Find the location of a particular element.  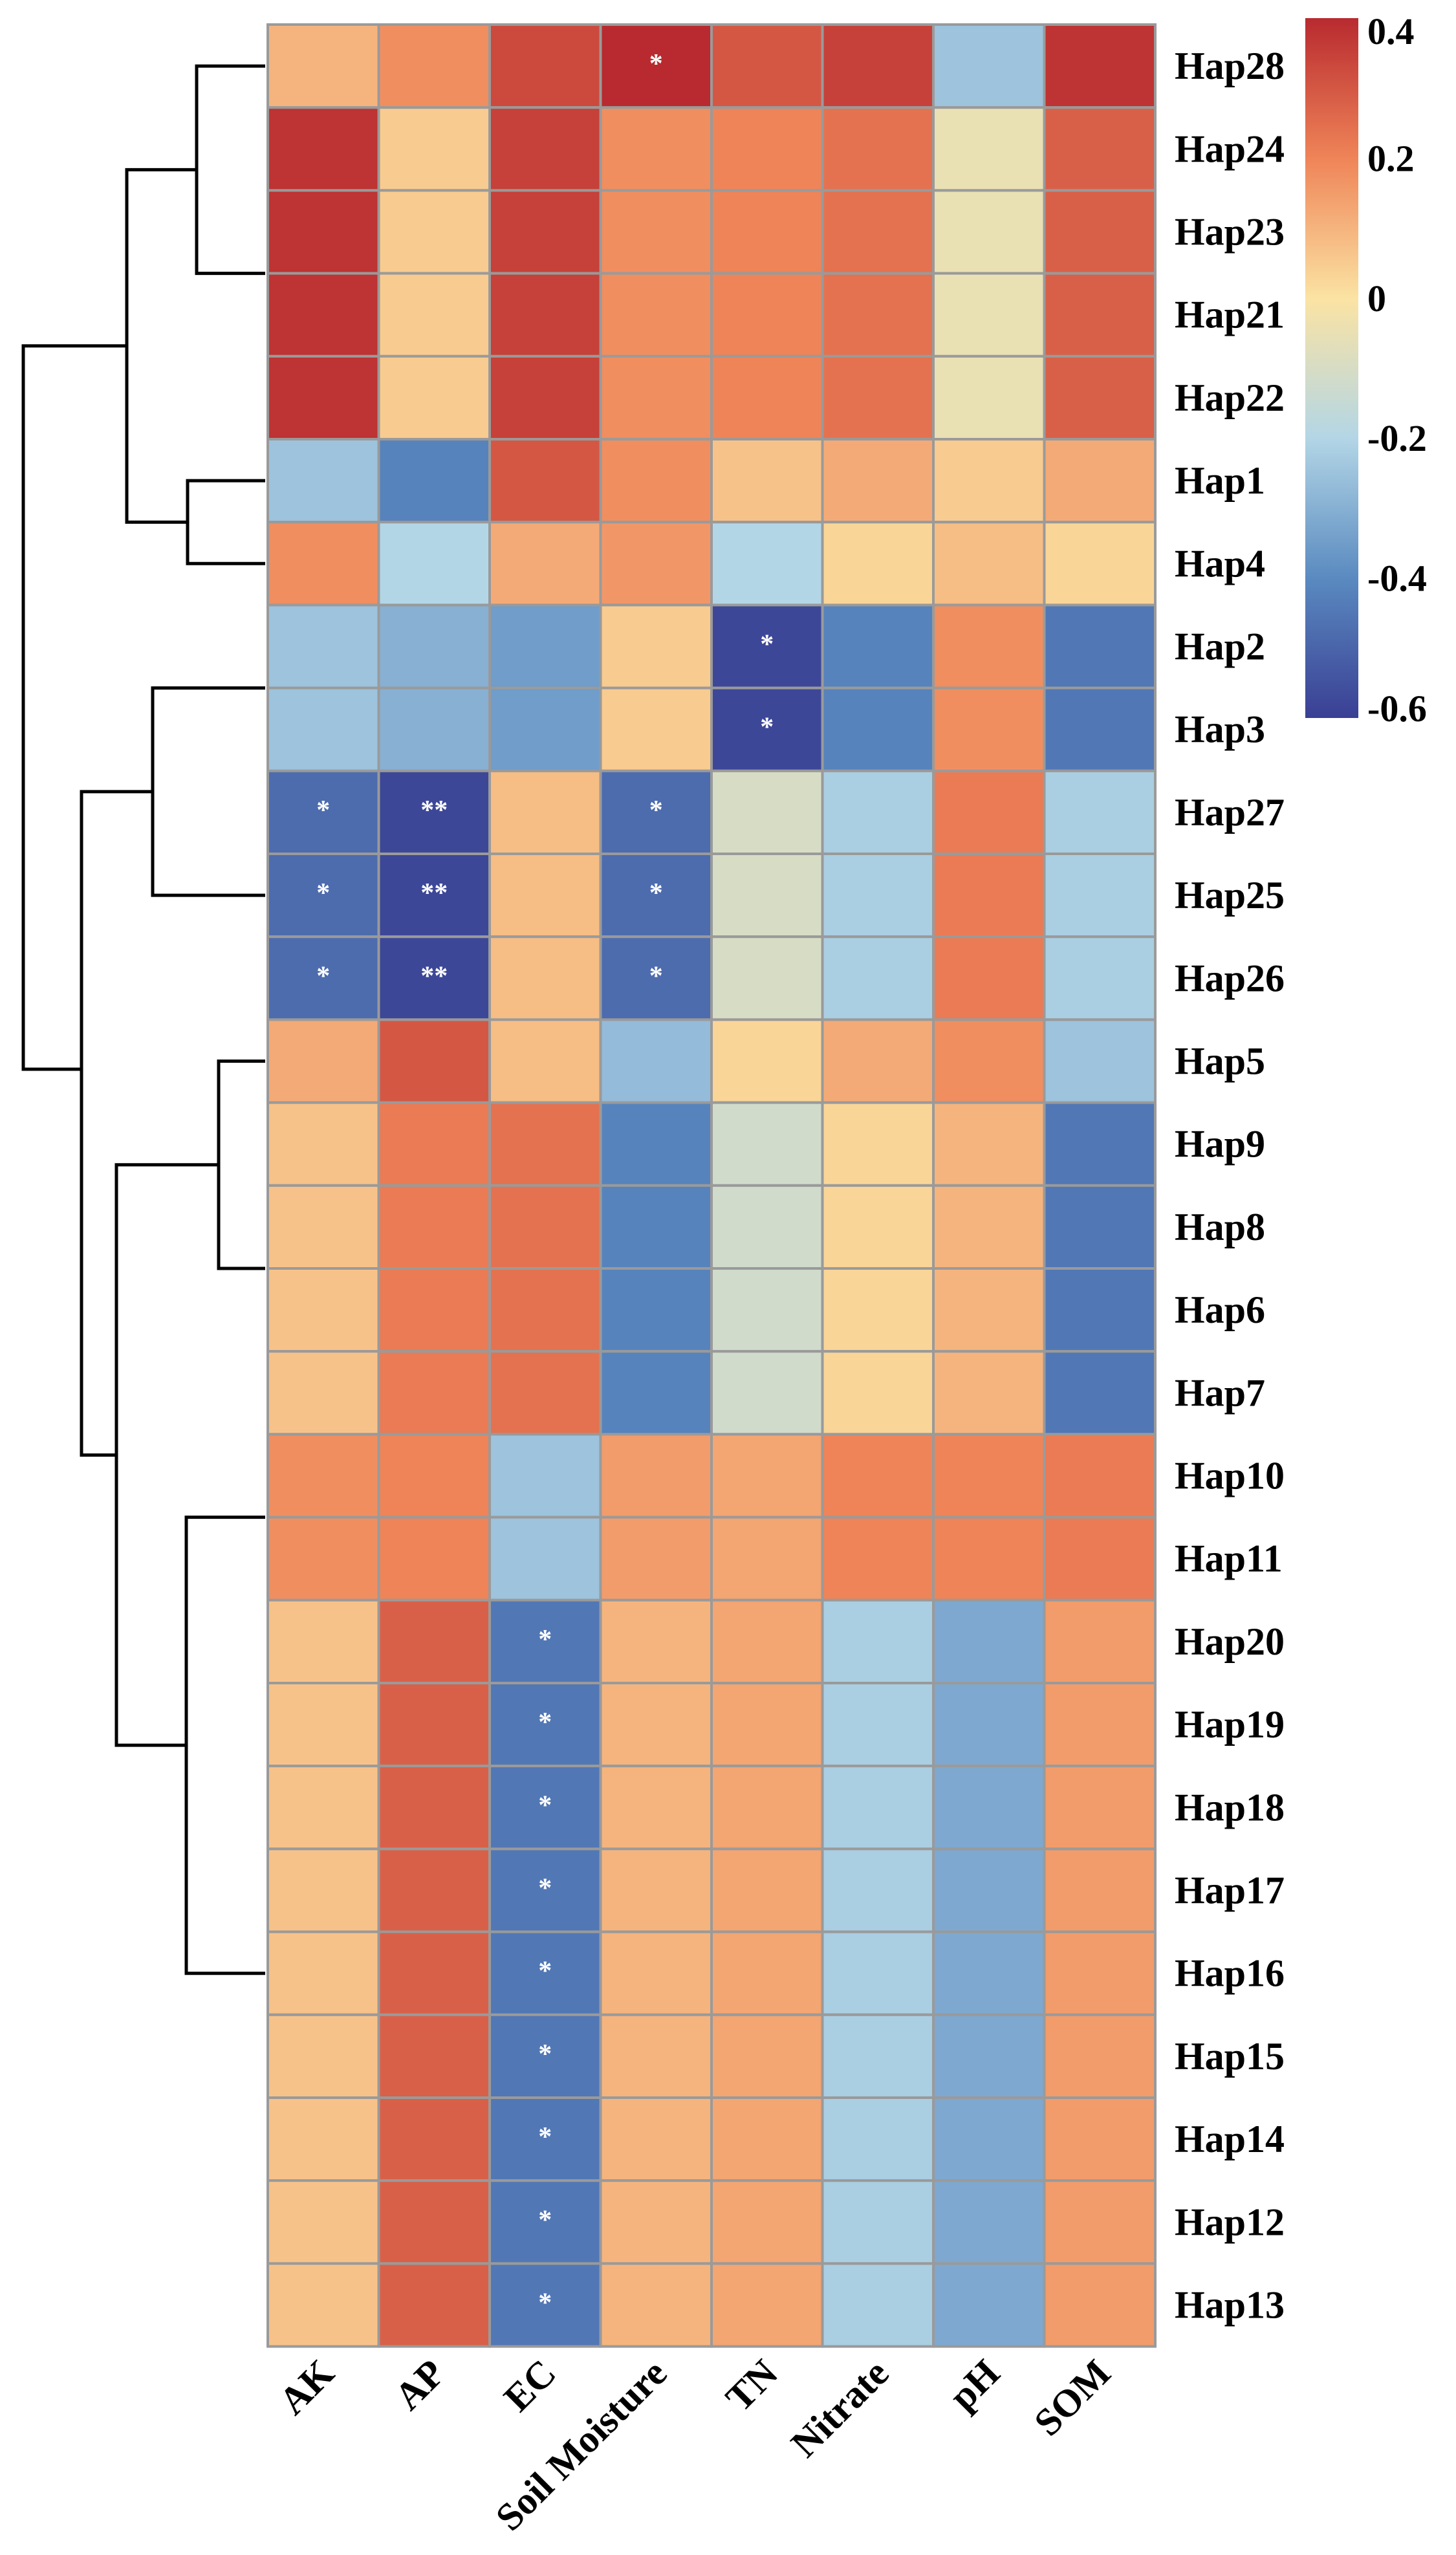

row-dendrogram is located at coordinates (143, 1020).